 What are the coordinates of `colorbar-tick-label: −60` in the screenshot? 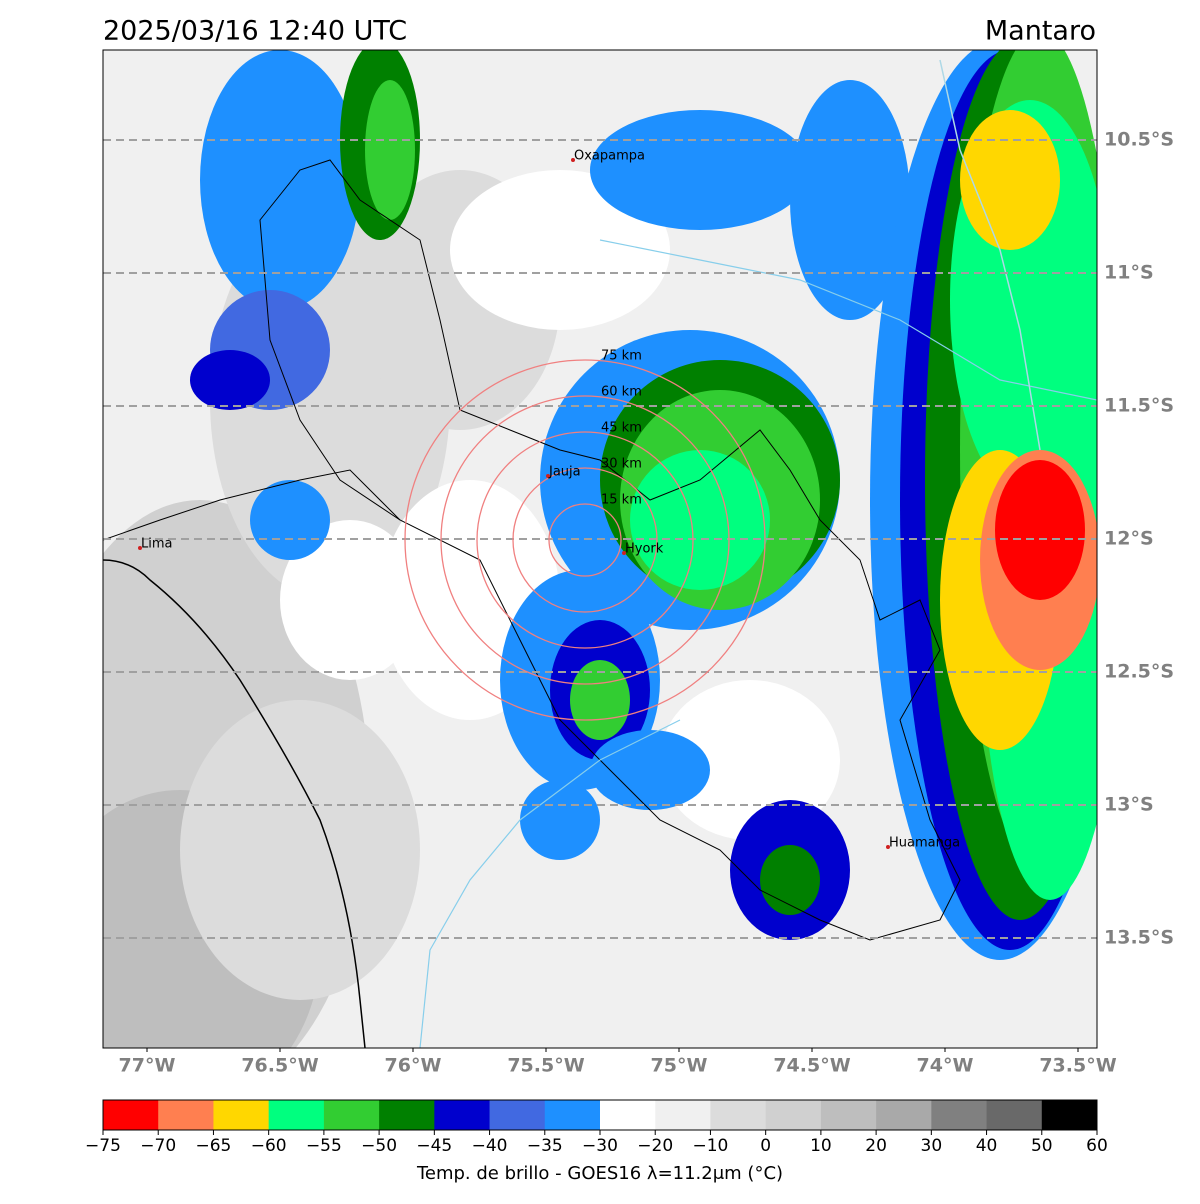 It's located at (269, 1146).